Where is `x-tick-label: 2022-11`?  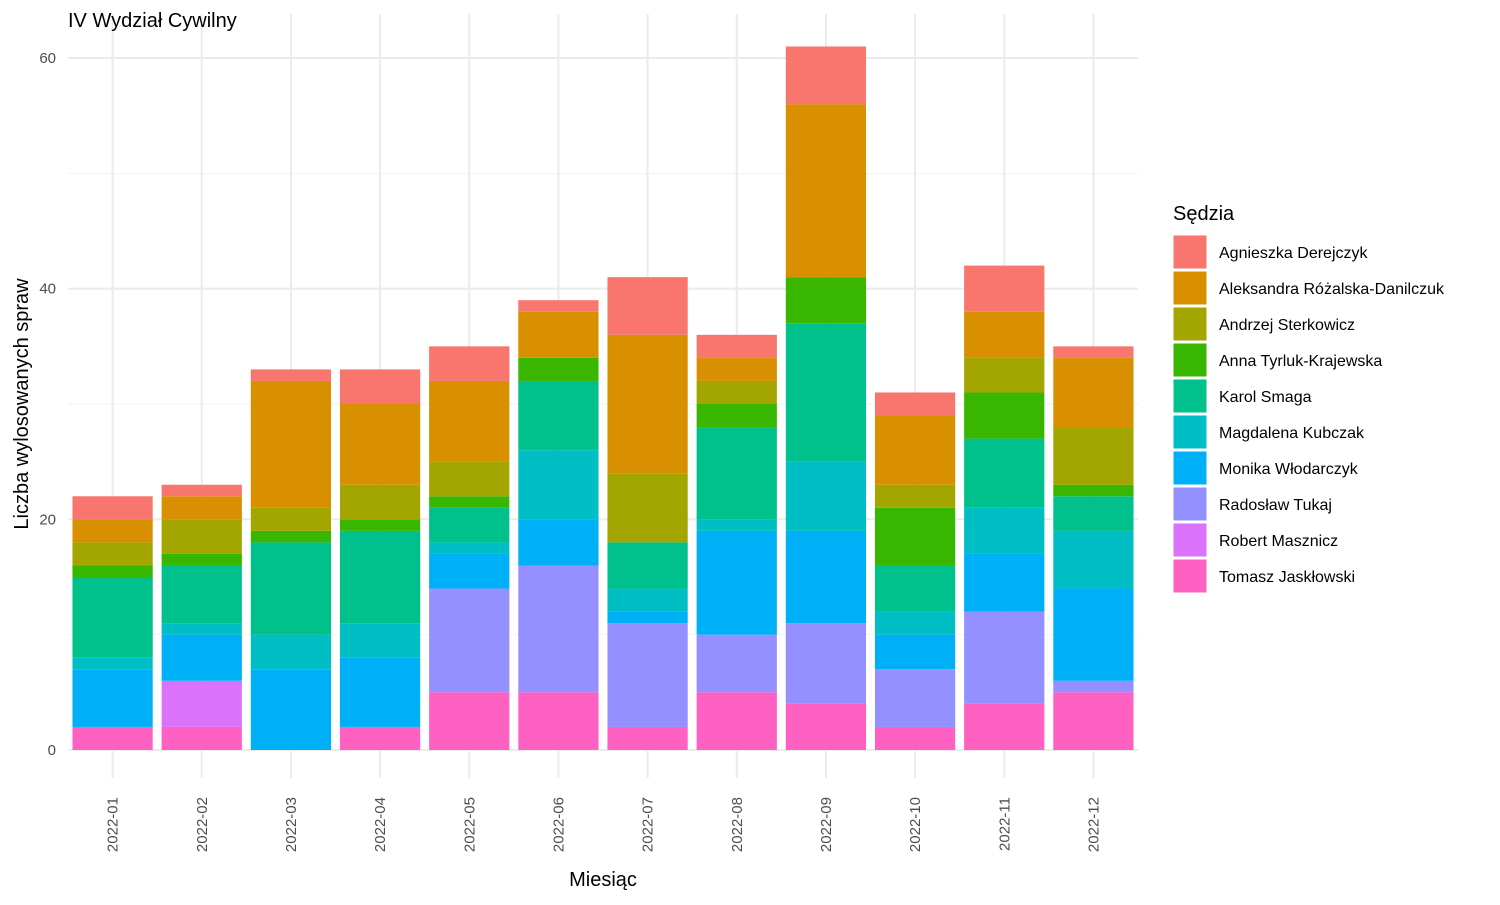 x-tick-label: 2022-11 is located at coordinates (1004, 824).